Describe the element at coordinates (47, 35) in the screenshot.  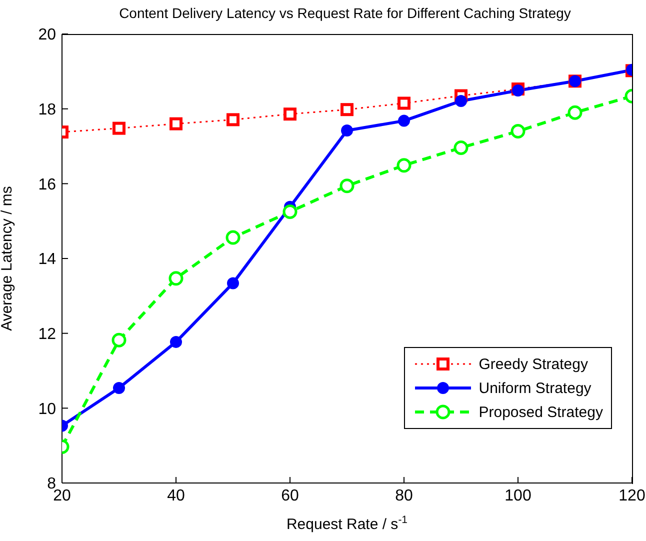
I see `y-tick-label: 20` at that location.